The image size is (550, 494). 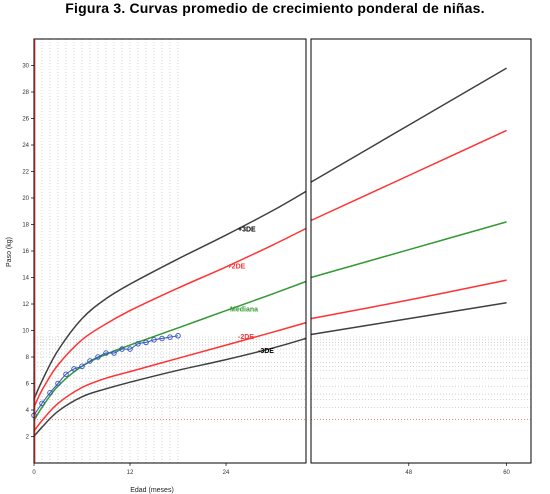 I want to click on label-3de: -3DE, so click(x=266, y=351).